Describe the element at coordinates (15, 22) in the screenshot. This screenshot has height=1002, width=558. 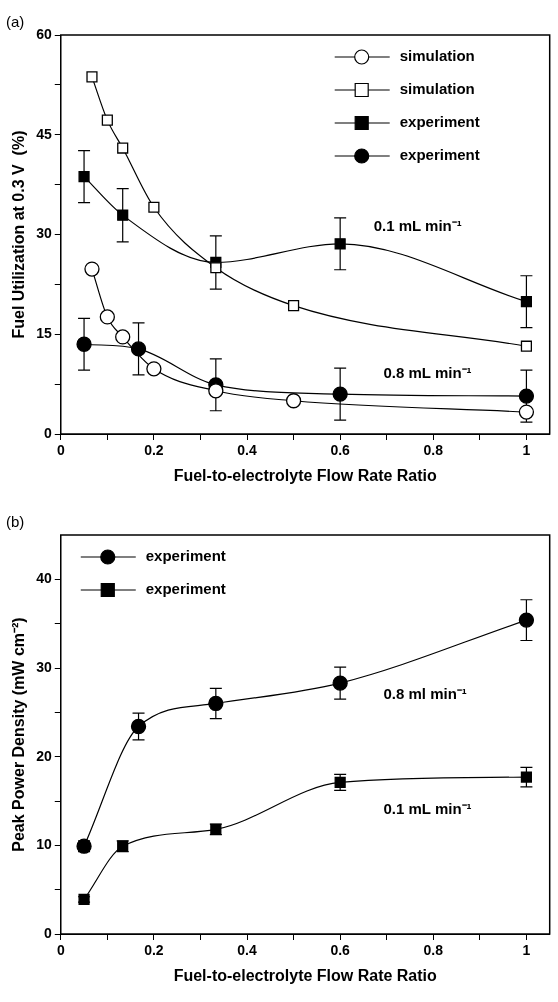
I see `chart-title: (a)` at that location.